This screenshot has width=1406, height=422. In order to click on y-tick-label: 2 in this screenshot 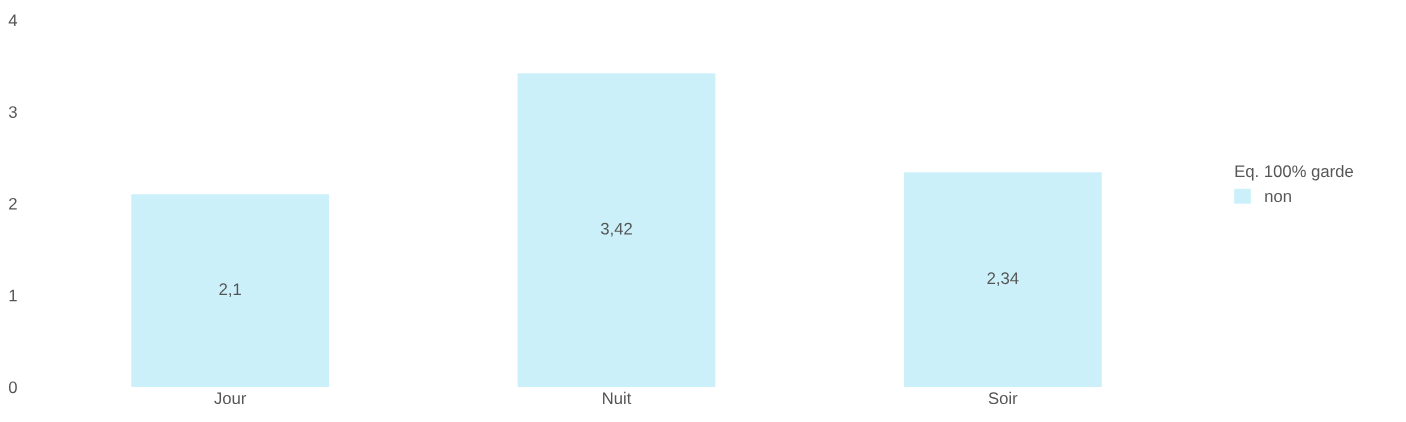, I will do `click(13, 203)`.